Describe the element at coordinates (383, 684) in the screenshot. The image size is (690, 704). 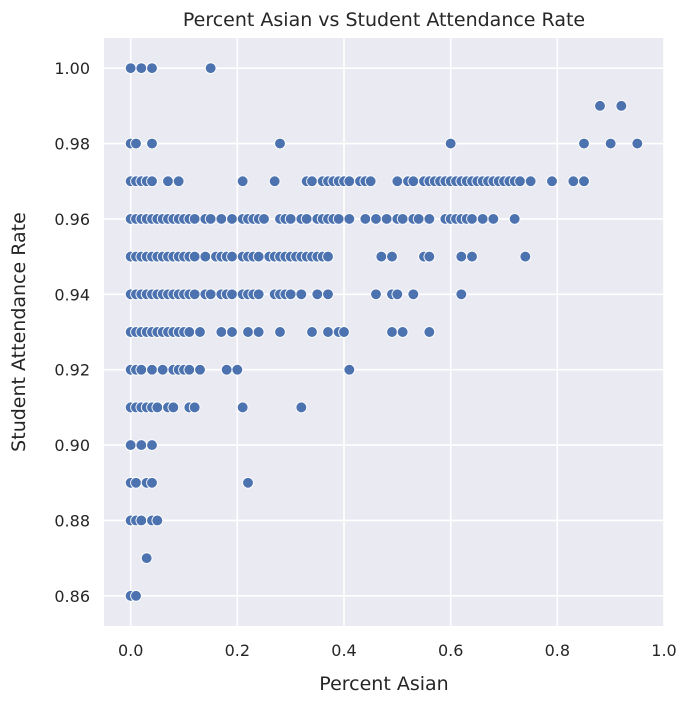
I see `x-axis-label: Percent Asian` at that location.